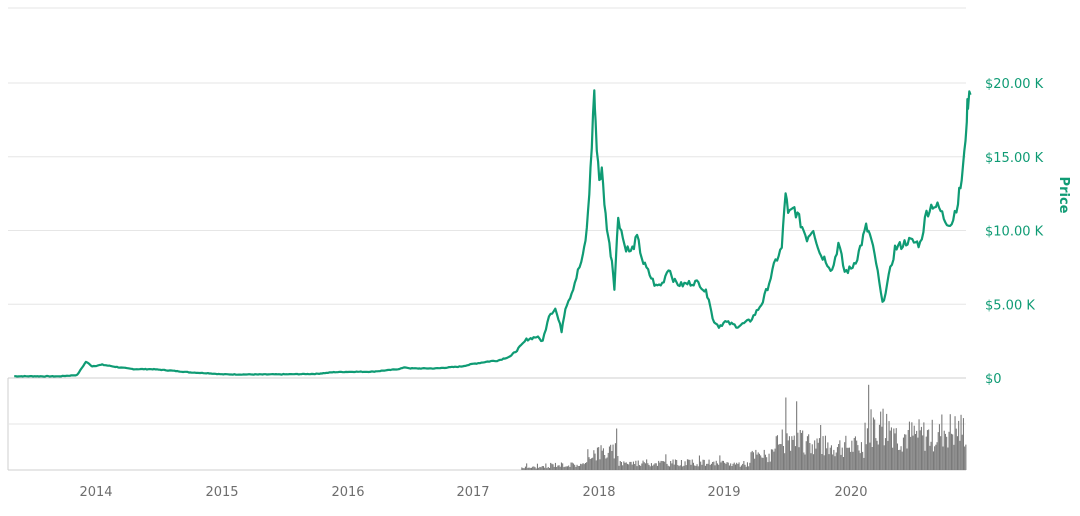 The height and width of the screenshot is (516, 1080). What do you see at coordinates (1014, 232) in the screenshot?
I see `y-axis-ticks: $0 $5.00 K $10.00 K $15.00 K $20.00 K` at bounding box center [1014, 232].